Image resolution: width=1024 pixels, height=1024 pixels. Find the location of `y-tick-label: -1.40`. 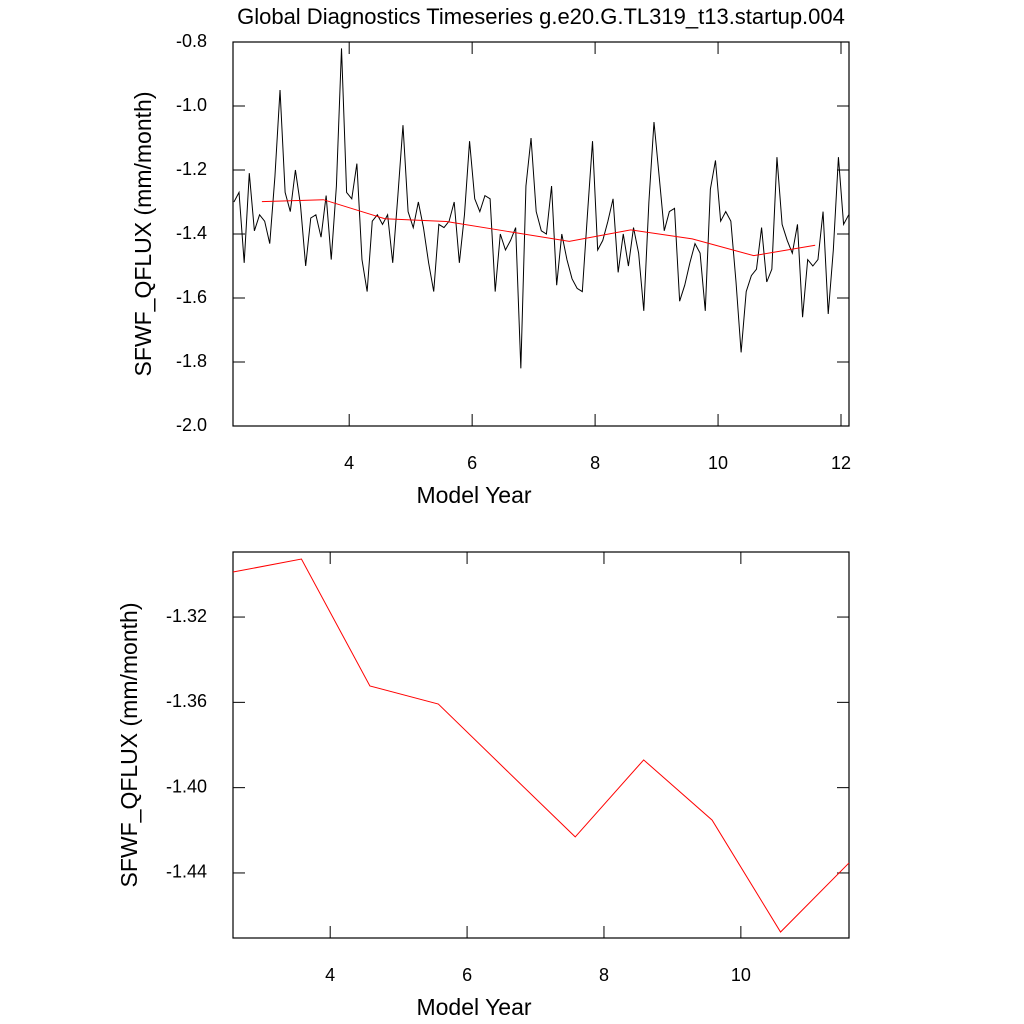

y-tick-label: -1.40 is located at coordinates (186, 786).